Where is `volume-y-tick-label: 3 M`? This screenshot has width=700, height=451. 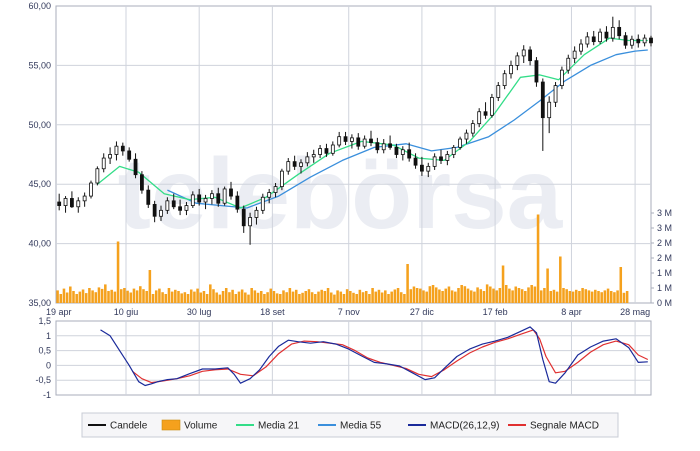
volume-y-tick-label: 3 M is located at coordinates (664, 213).